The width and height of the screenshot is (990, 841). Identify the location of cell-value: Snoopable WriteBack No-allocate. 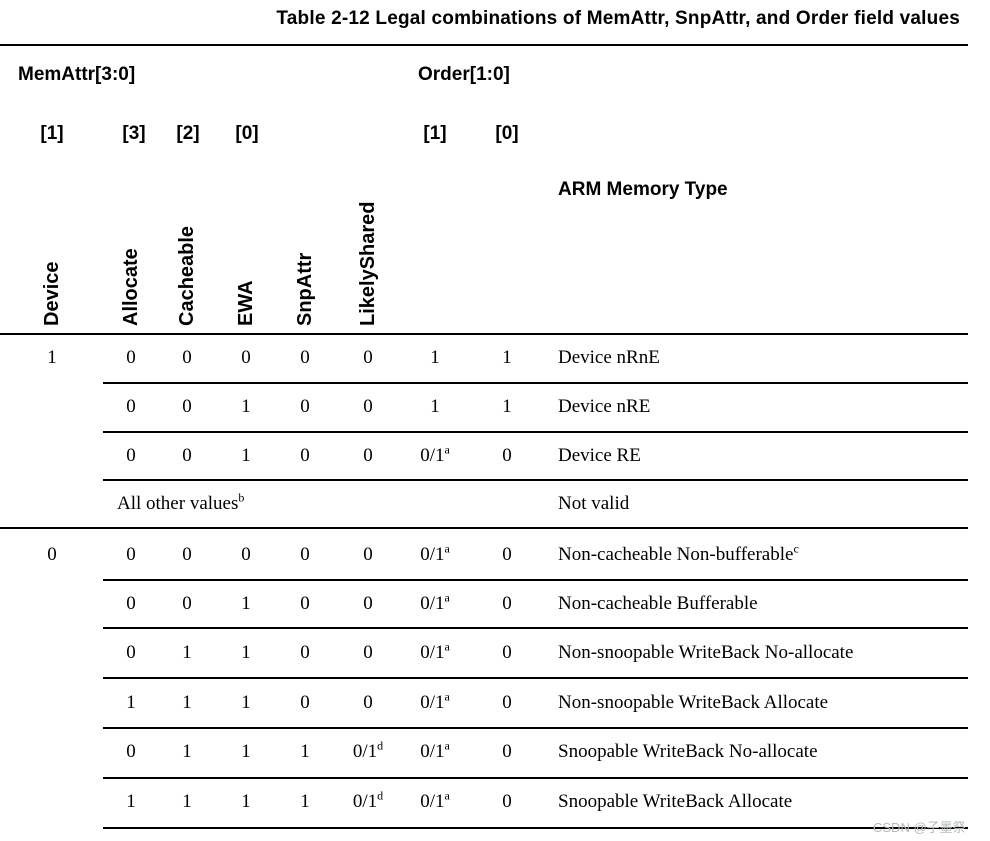
(688, 751).